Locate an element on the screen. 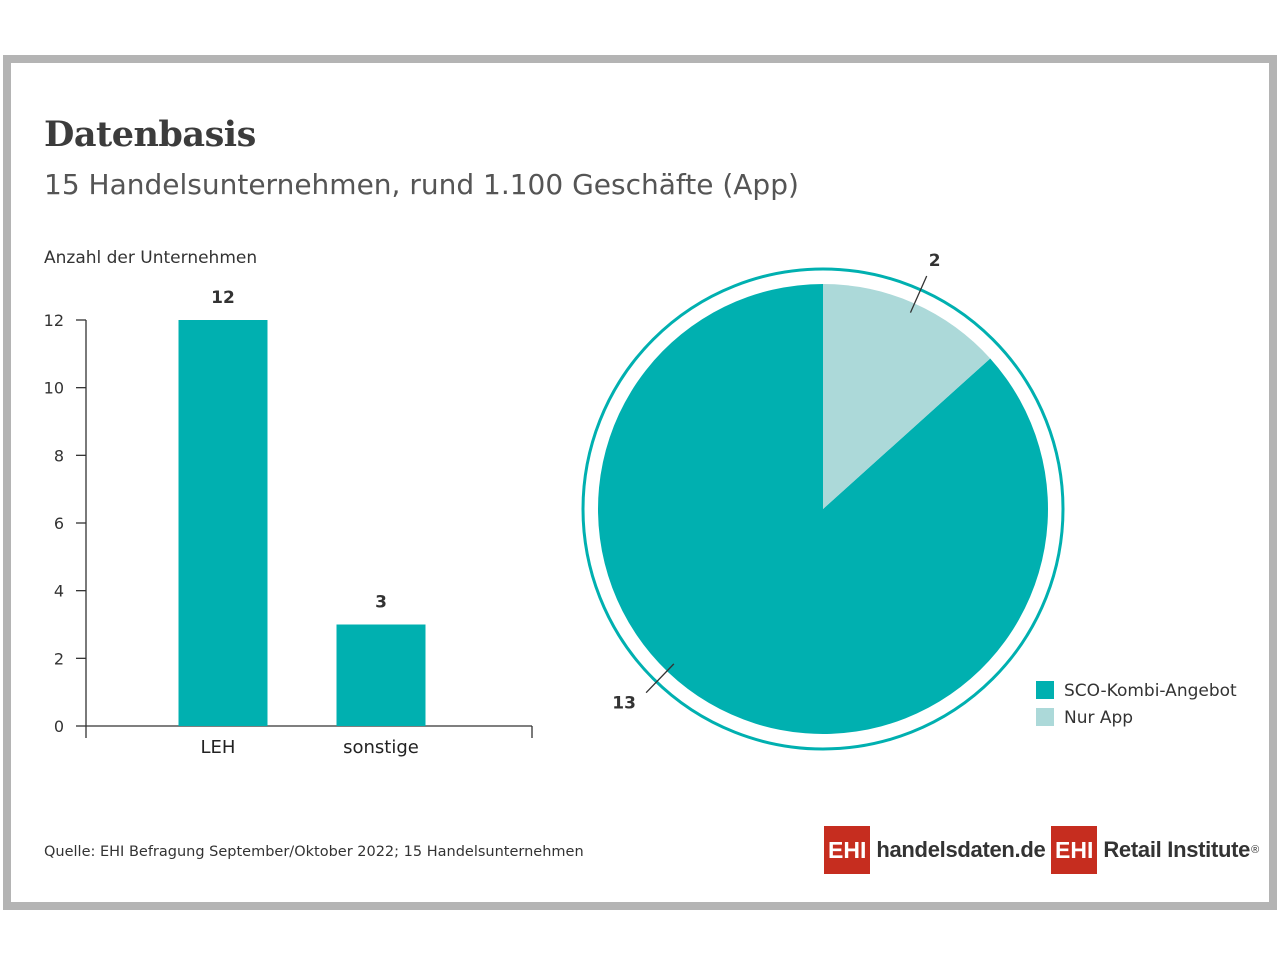  chart-title: Datenbasis is located at coordinates (150, 134).